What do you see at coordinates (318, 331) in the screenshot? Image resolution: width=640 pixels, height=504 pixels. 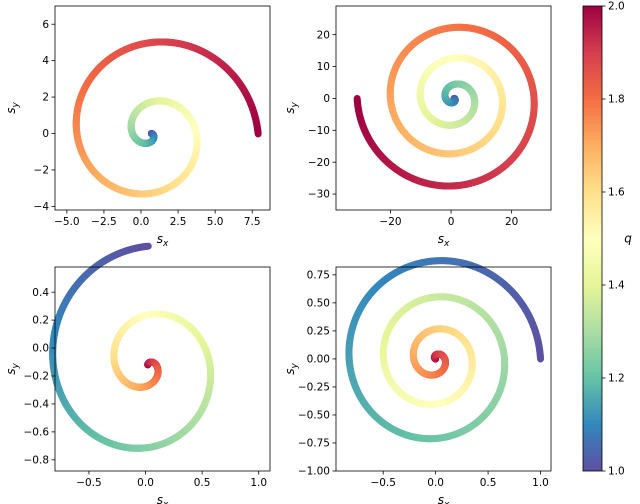 I see `y-tick-label: 0.25` at bounding box center [318, 331].